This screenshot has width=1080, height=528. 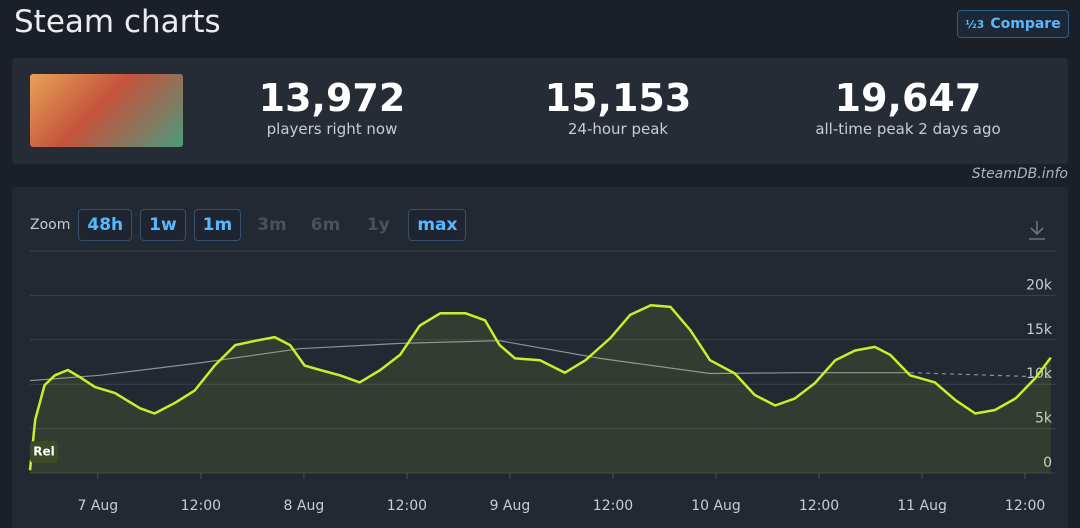 I want to click on x-tick-label: 10 Aug, so click(x=716, y=506).